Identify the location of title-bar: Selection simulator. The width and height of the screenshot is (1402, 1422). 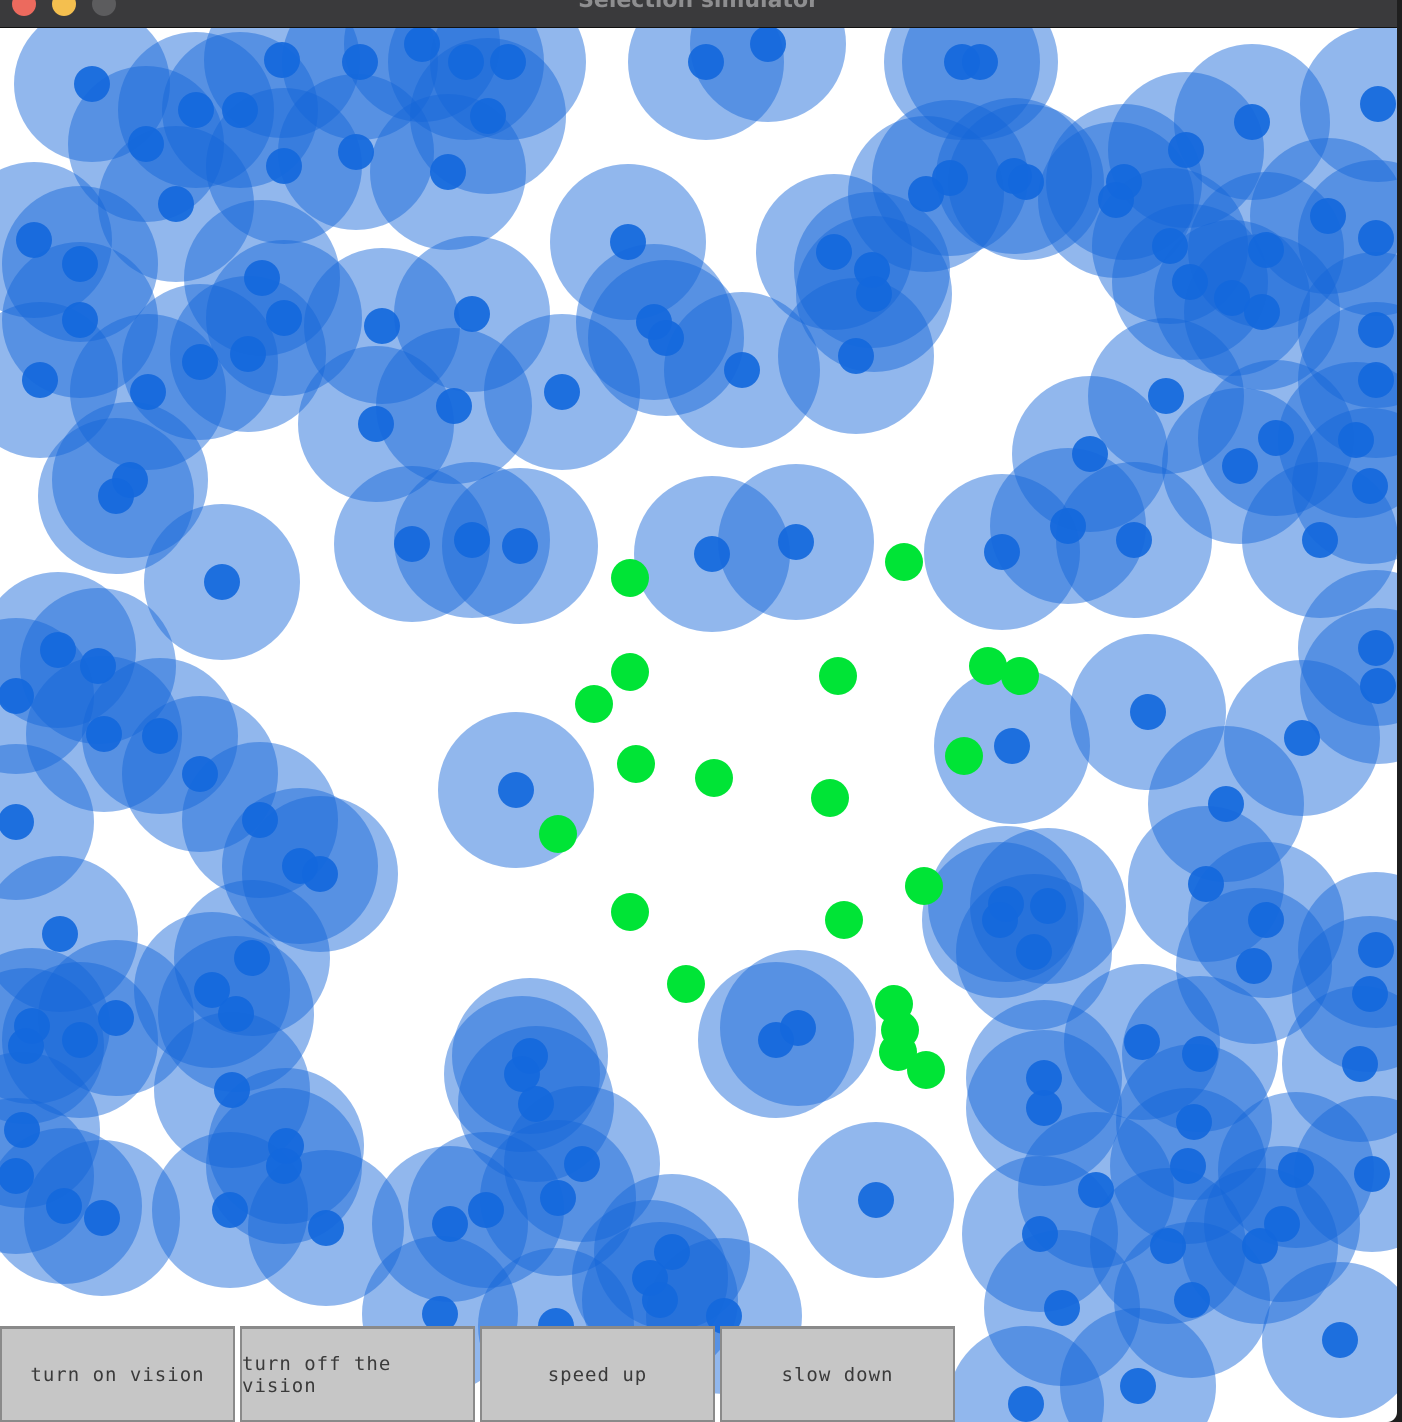
(698, 14).